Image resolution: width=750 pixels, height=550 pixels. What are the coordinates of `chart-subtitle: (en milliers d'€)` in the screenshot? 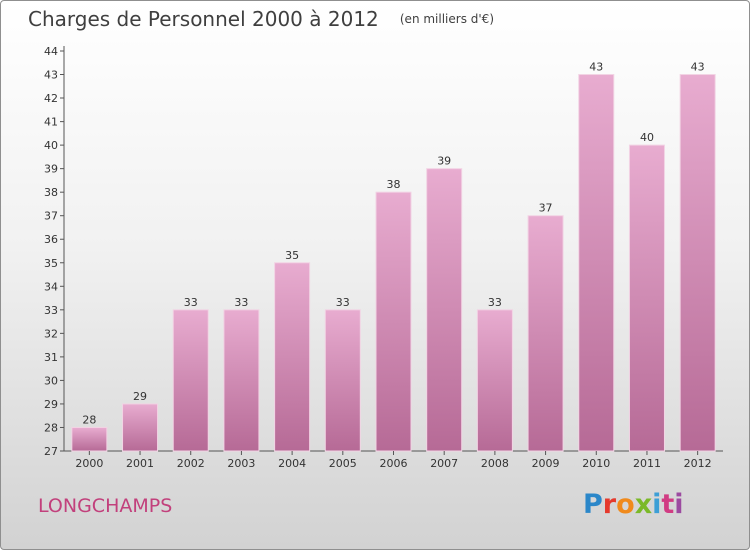 It's located at (446, 19).